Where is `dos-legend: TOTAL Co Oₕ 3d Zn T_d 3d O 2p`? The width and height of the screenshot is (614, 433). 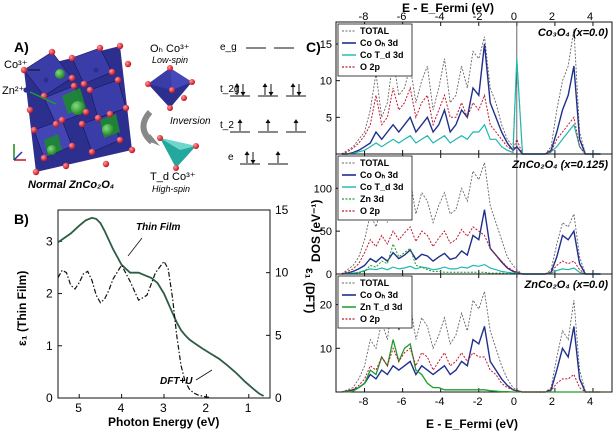
dos-legend: TOTAL Co Oₕ 3d Zn T_d 3d O 2p is located at coordinates (375, 302).